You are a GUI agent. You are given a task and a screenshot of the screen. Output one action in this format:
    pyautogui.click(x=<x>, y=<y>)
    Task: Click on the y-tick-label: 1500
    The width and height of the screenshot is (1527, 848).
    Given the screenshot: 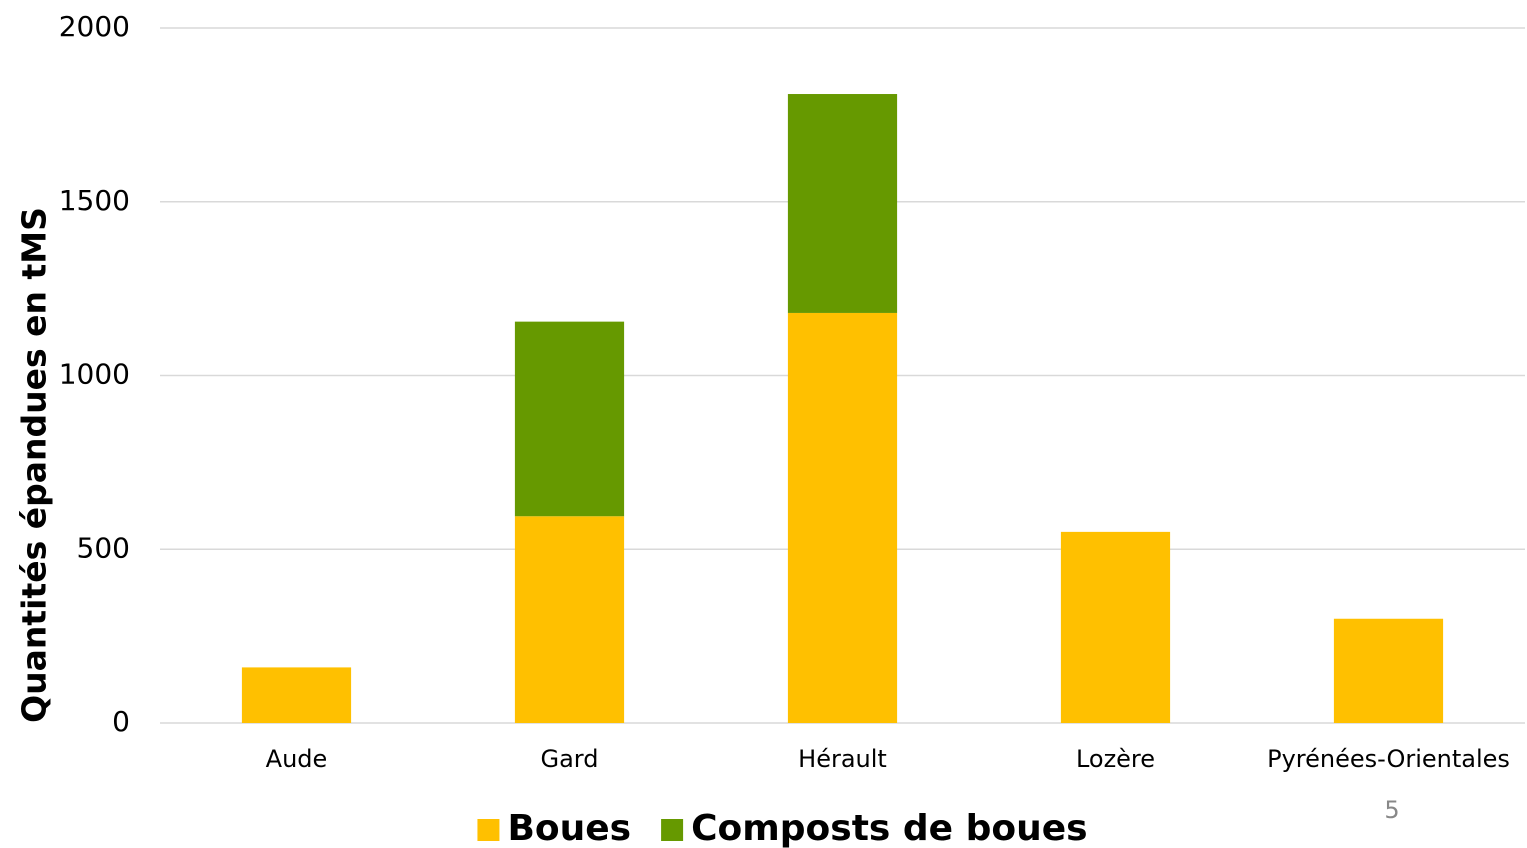 What is the action you would take?
    pyautogui.click(x=94, y=200)
    